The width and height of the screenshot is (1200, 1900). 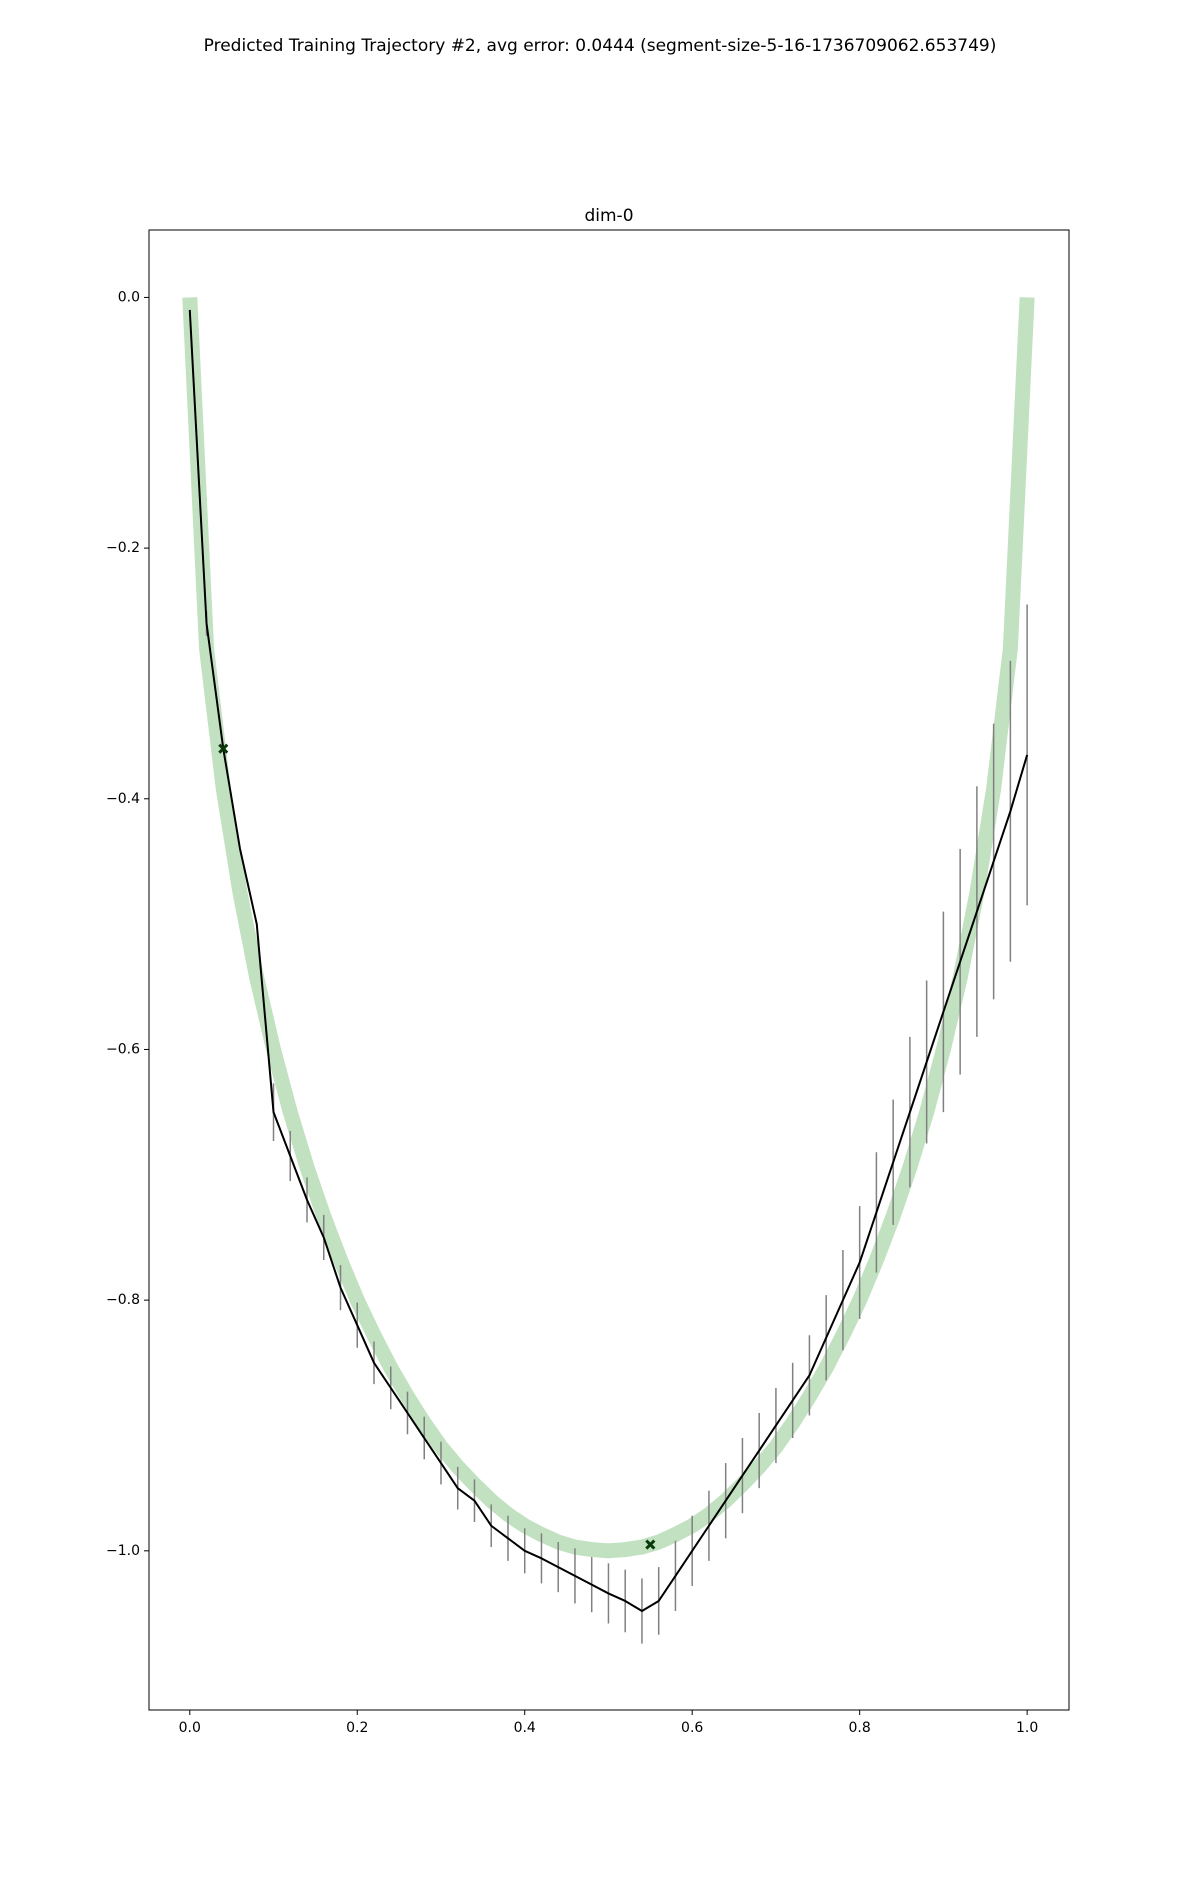 What do you see at coordinates (1027, 1728) in the screenshot?
I see `x-tick-label: 1.0` at bounding box center [1027, 1728].